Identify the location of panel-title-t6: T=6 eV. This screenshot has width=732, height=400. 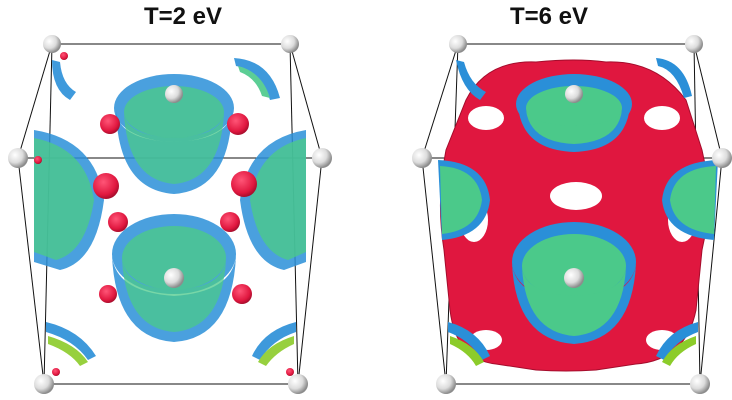
(549, 16).